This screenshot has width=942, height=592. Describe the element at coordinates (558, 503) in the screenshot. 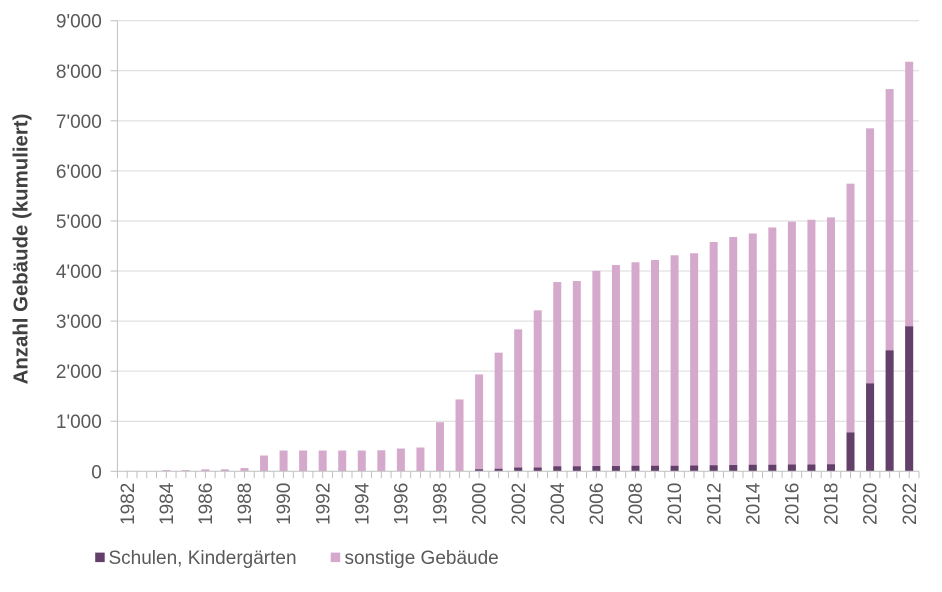

I see `svg-text: 2004` at that location.